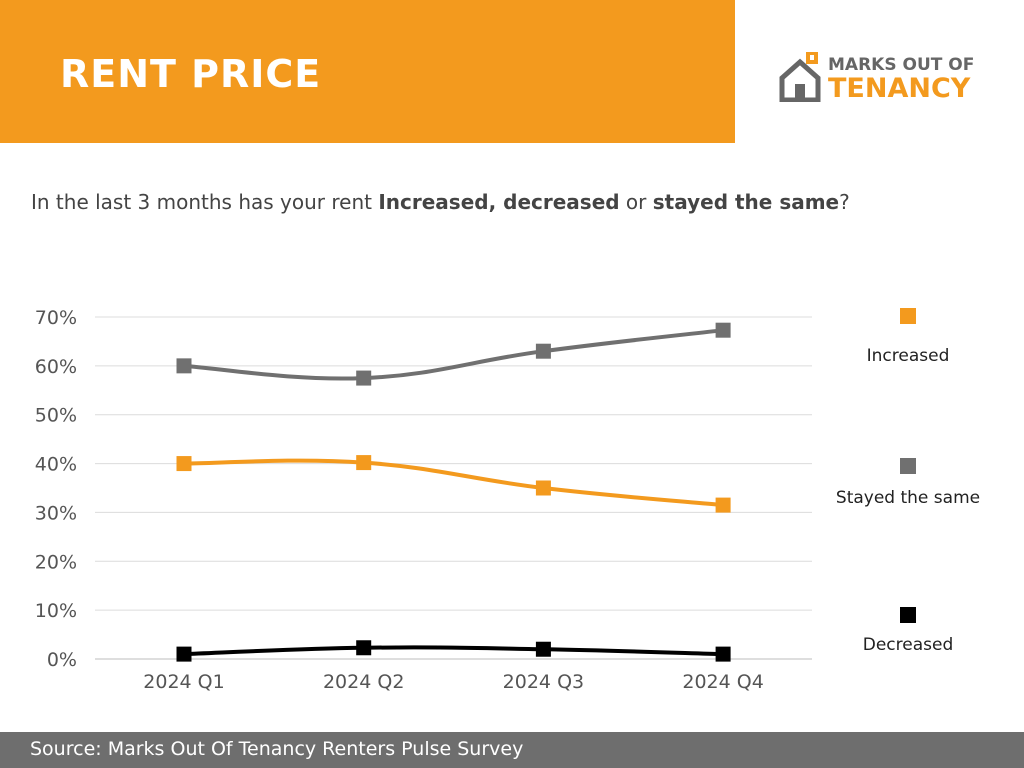  Describe the element at coordinates (454, 354) in the screenshot. I see `series-line-stayed-the-same` at that location.